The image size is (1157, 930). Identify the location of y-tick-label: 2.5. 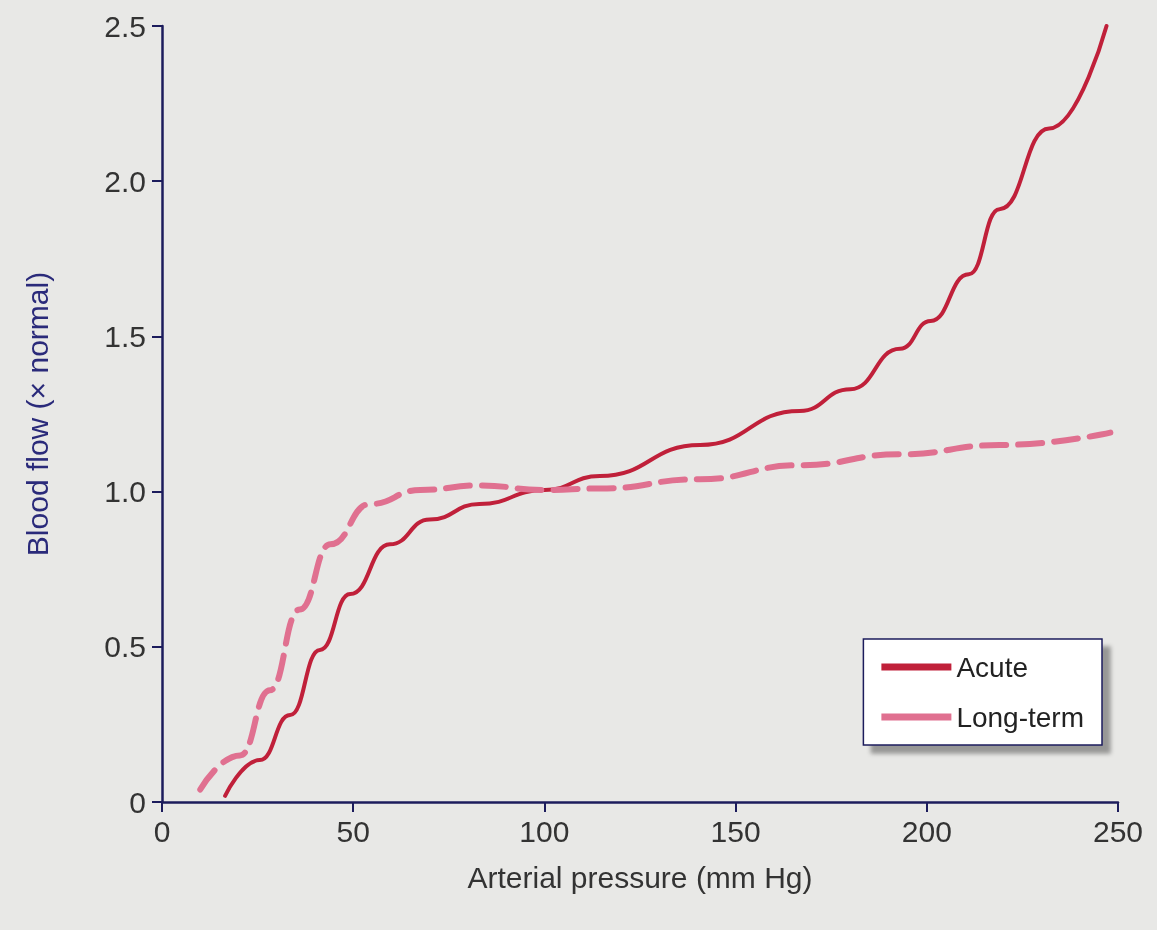
(125, 26).